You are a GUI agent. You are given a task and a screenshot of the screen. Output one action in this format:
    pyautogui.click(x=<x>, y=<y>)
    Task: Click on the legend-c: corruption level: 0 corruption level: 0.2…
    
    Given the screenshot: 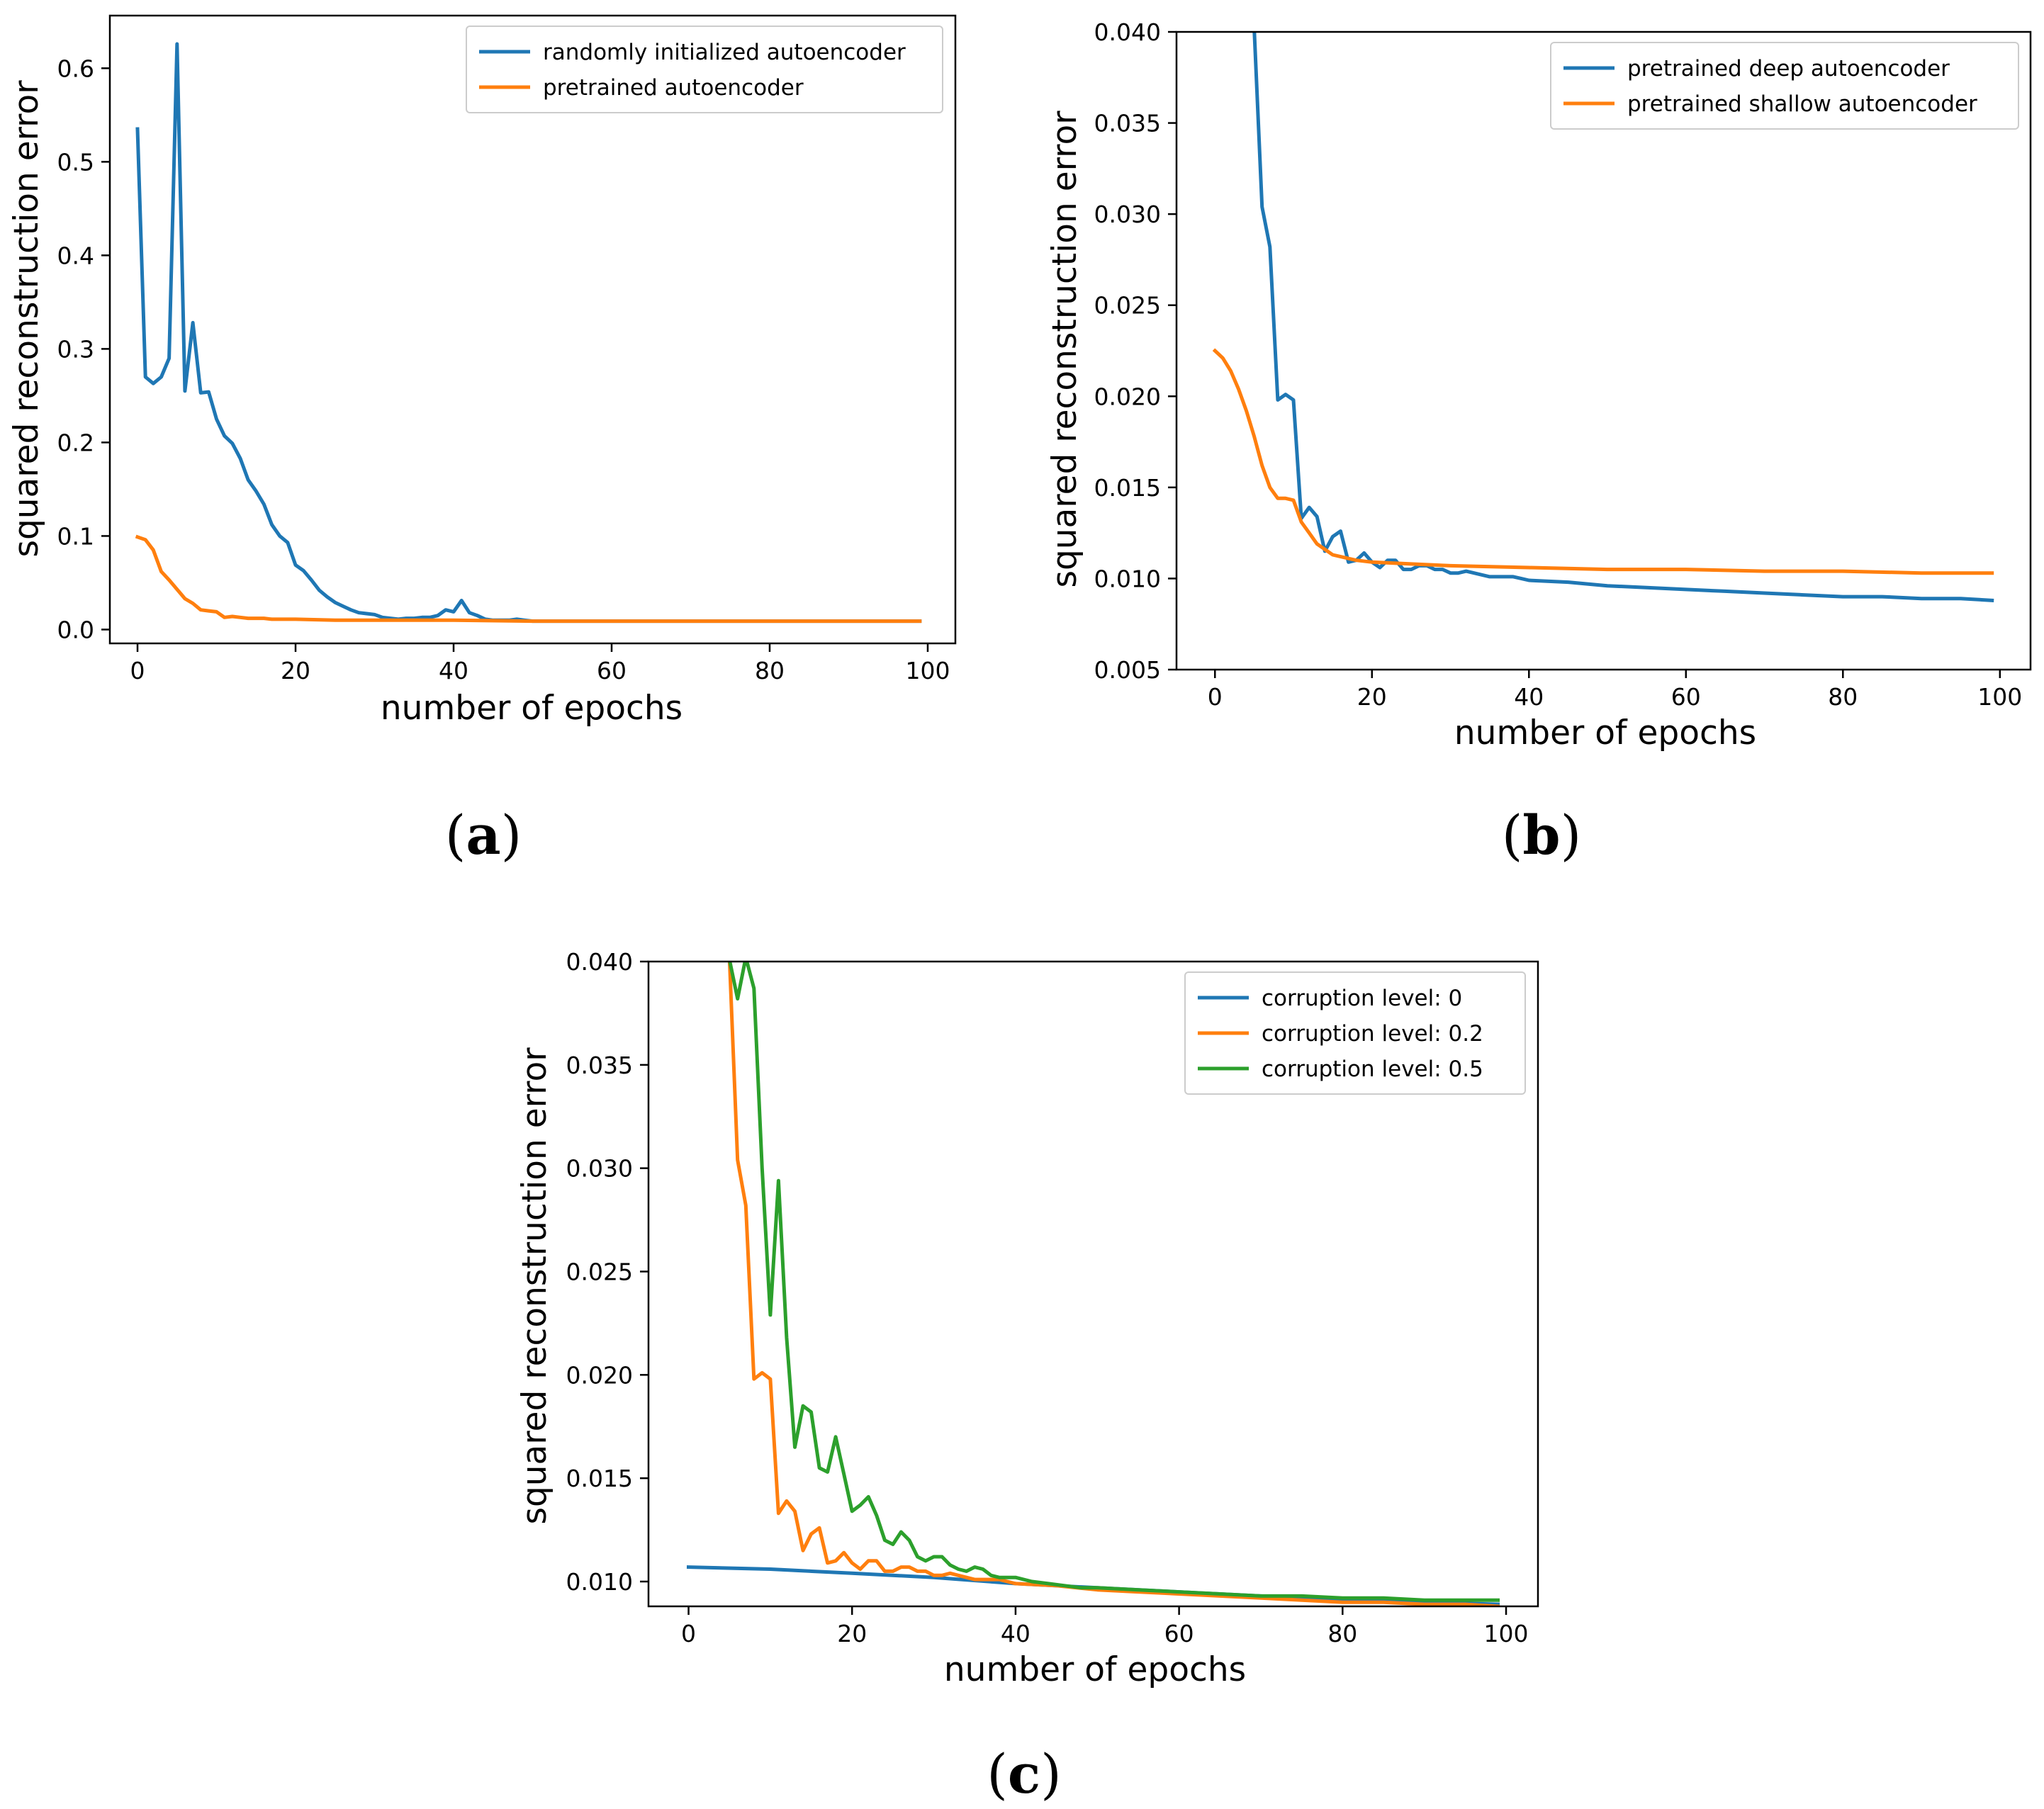 What is the action you would take?
    pyautogui.click(x=1355, y=1033)
    